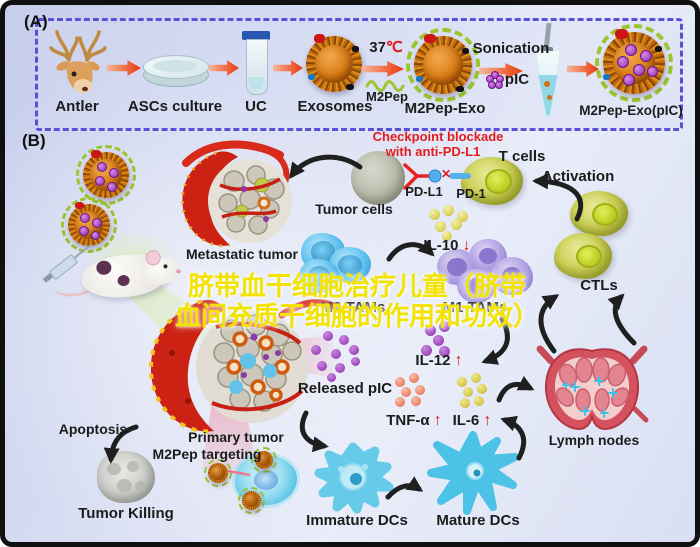 Image resolution: width=700 pixels, height=547 pixels. I want to click on tnf-text: TNF-α, so click(408, 420).